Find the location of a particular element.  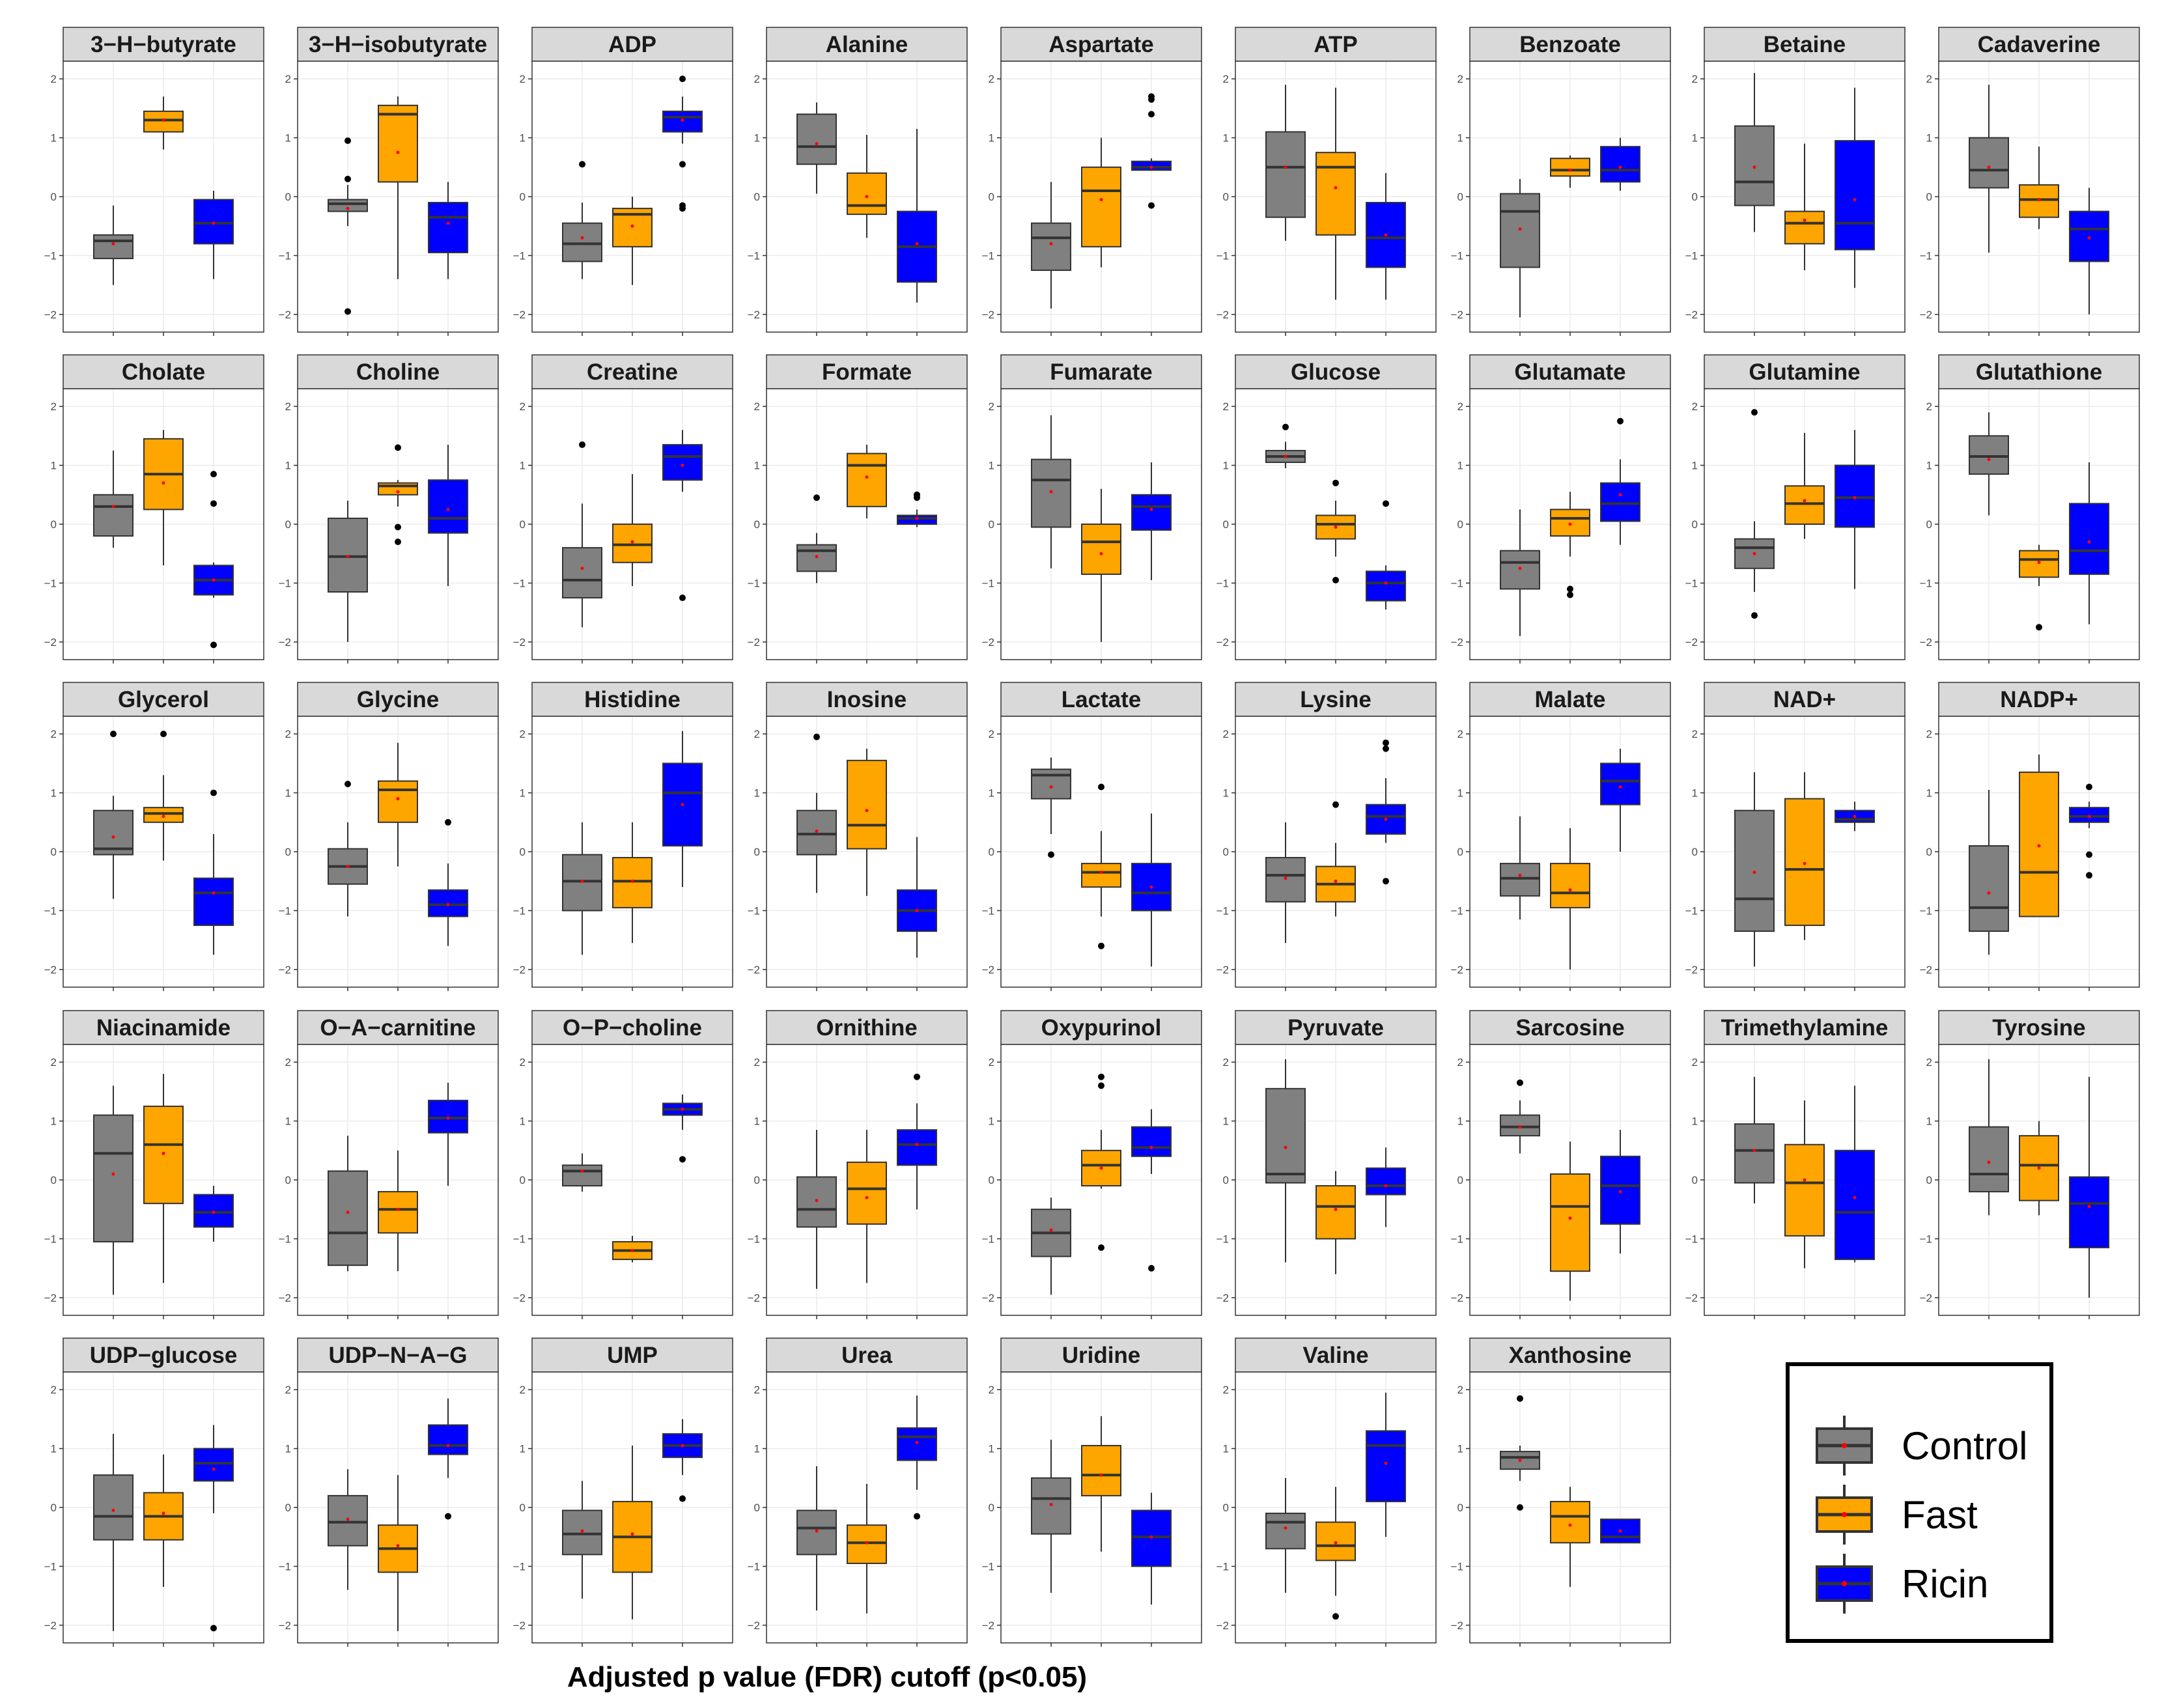

panel-9: Cholate 2 1 0 −1 −2 is located at coordinates (154, 509).